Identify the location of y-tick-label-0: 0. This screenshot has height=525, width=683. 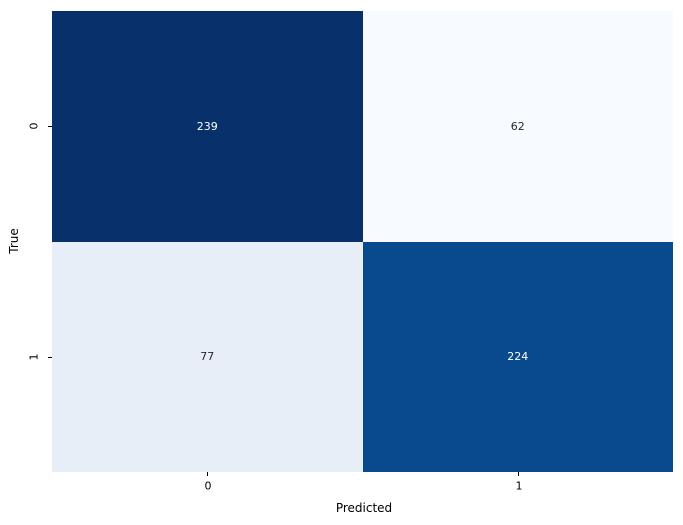
(34, 126).